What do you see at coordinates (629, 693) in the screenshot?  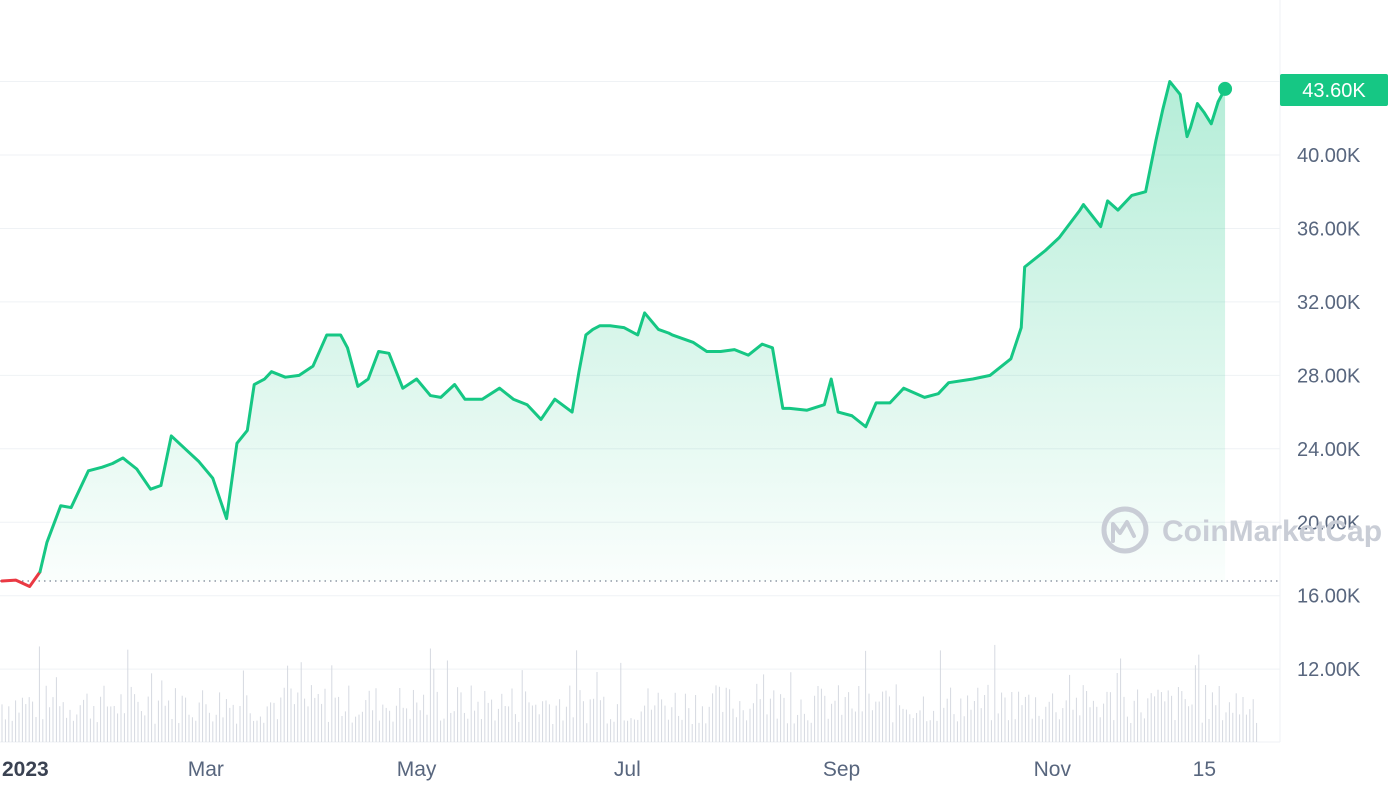 I see `volume-bars` at bounding box center [629, 693].